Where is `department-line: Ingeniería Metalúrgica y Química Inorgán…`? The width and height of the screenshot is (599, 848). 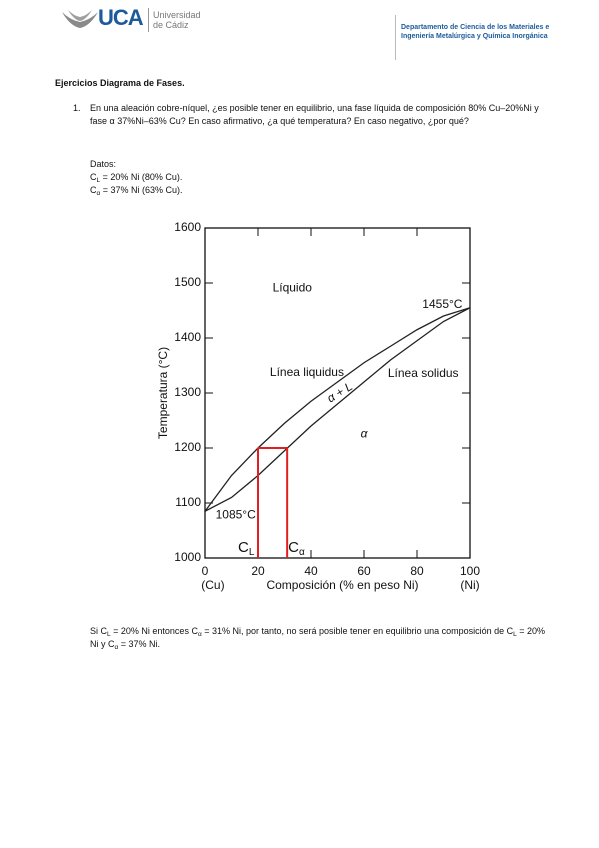
department-line: Ingeniería Metalúrgica y Química Inorgán… is located at coordinates (474, 36).